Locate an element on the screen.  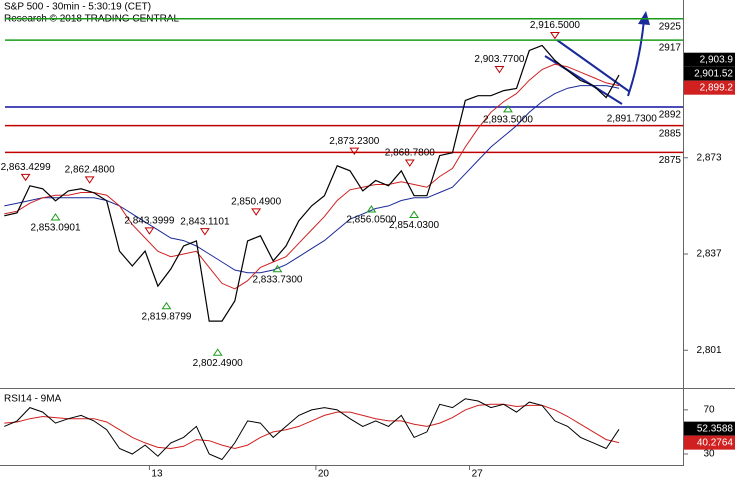
high-label: 2,862.4800 is located at coordinates (90, 170).